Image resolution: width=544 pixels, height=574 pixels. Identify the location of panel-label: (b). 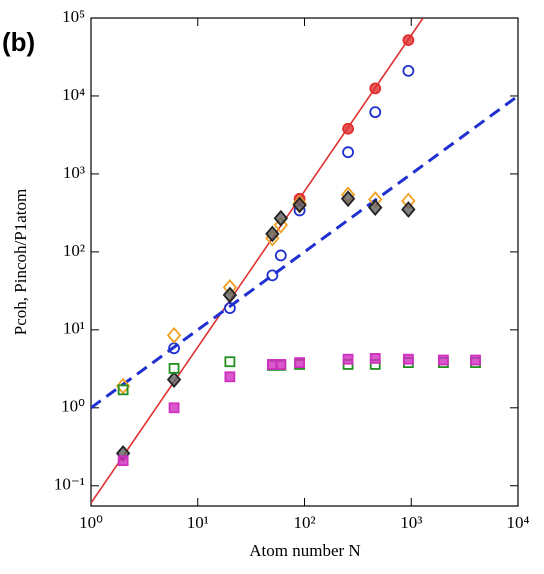
(18, 42).